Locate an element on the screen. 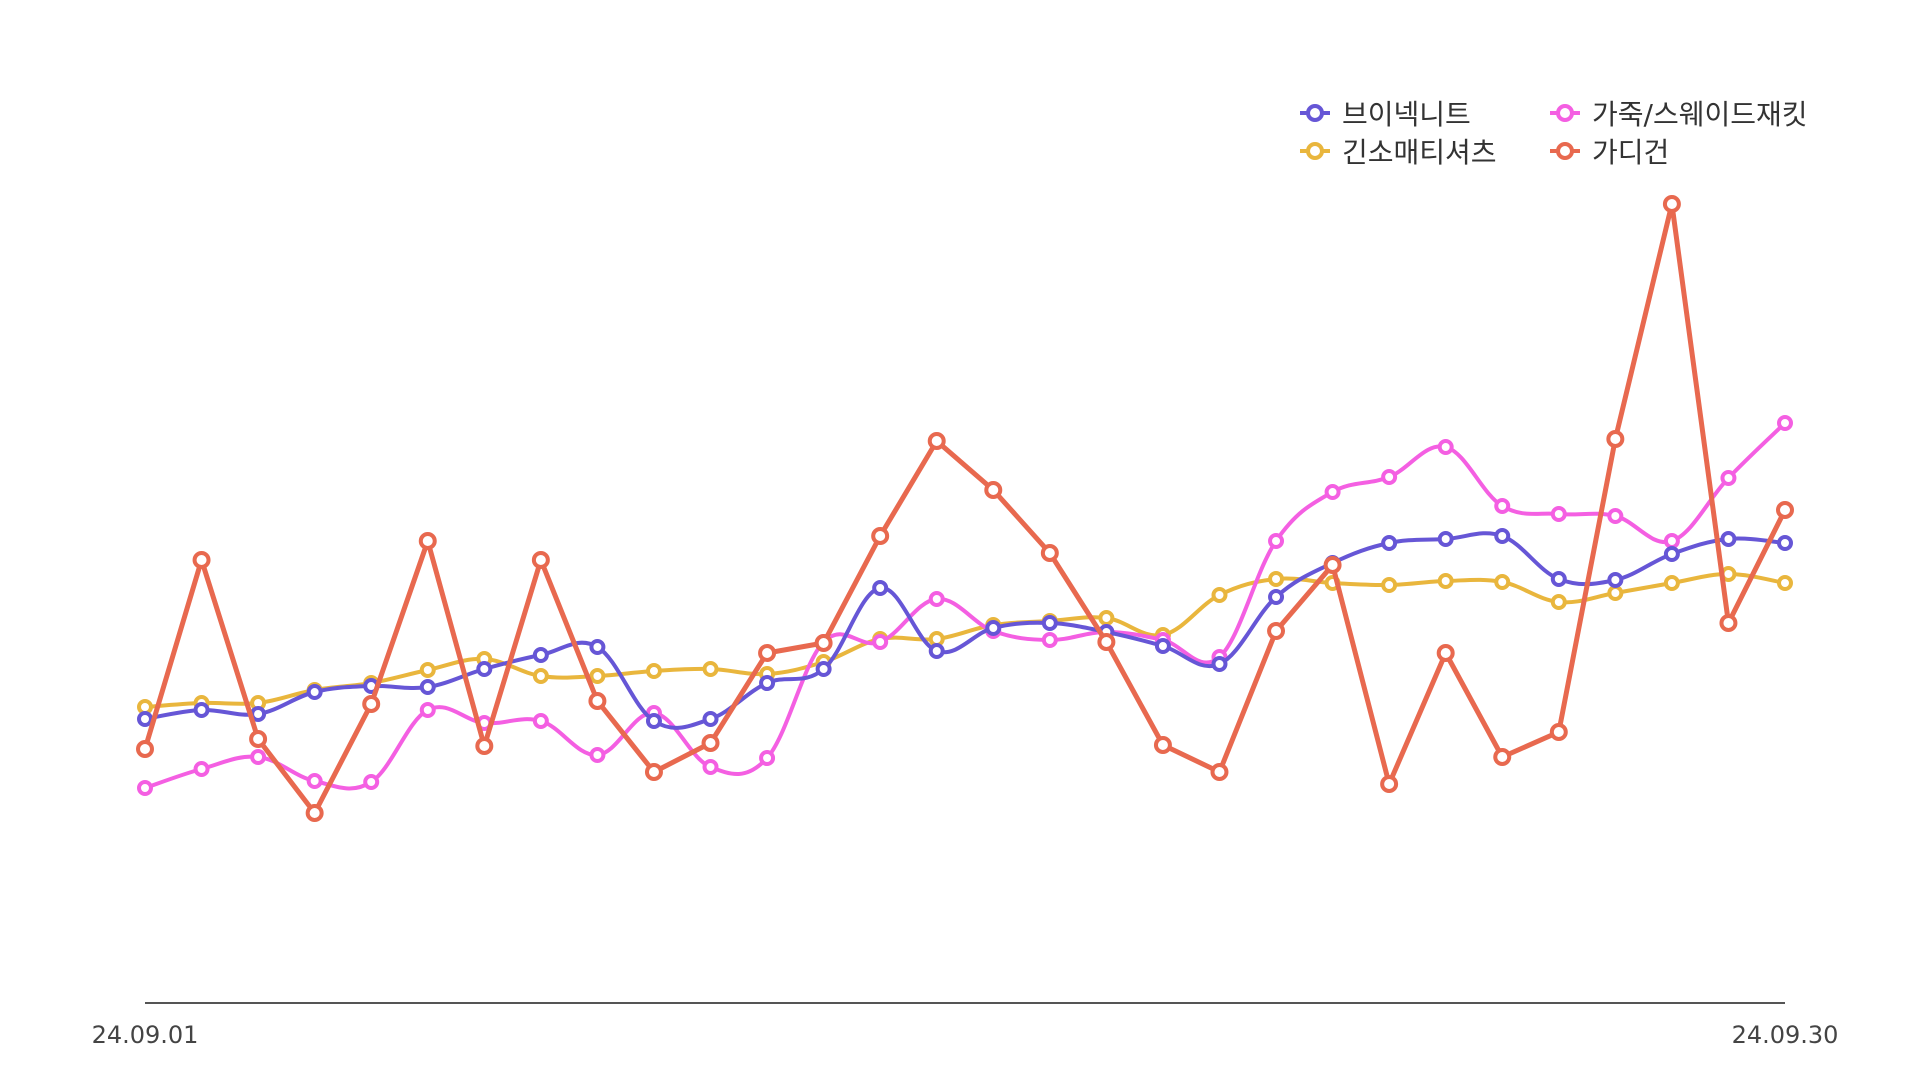 This screenshot has width=1920, height=1080. legend-item-cardigan: 가디건 is located at coordinates (1690, 152).